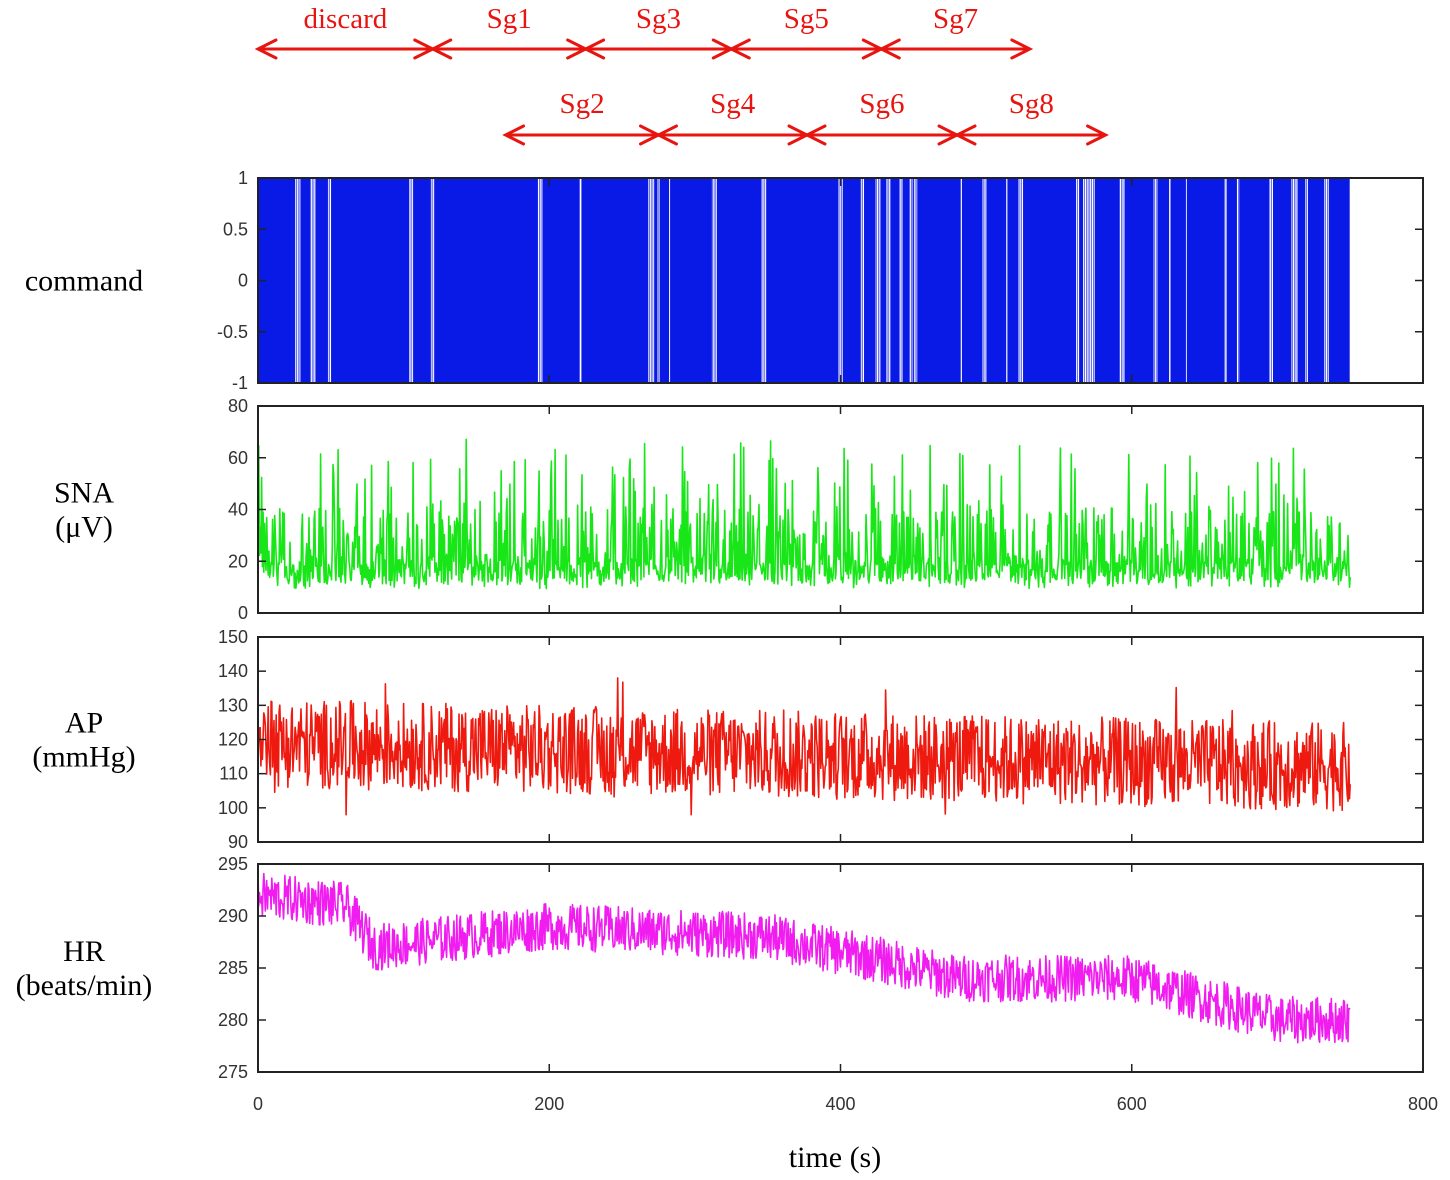  Describe the element at coordinates (1031, 104) in the screenshot. I see `segment-label: Sg8` at that location.